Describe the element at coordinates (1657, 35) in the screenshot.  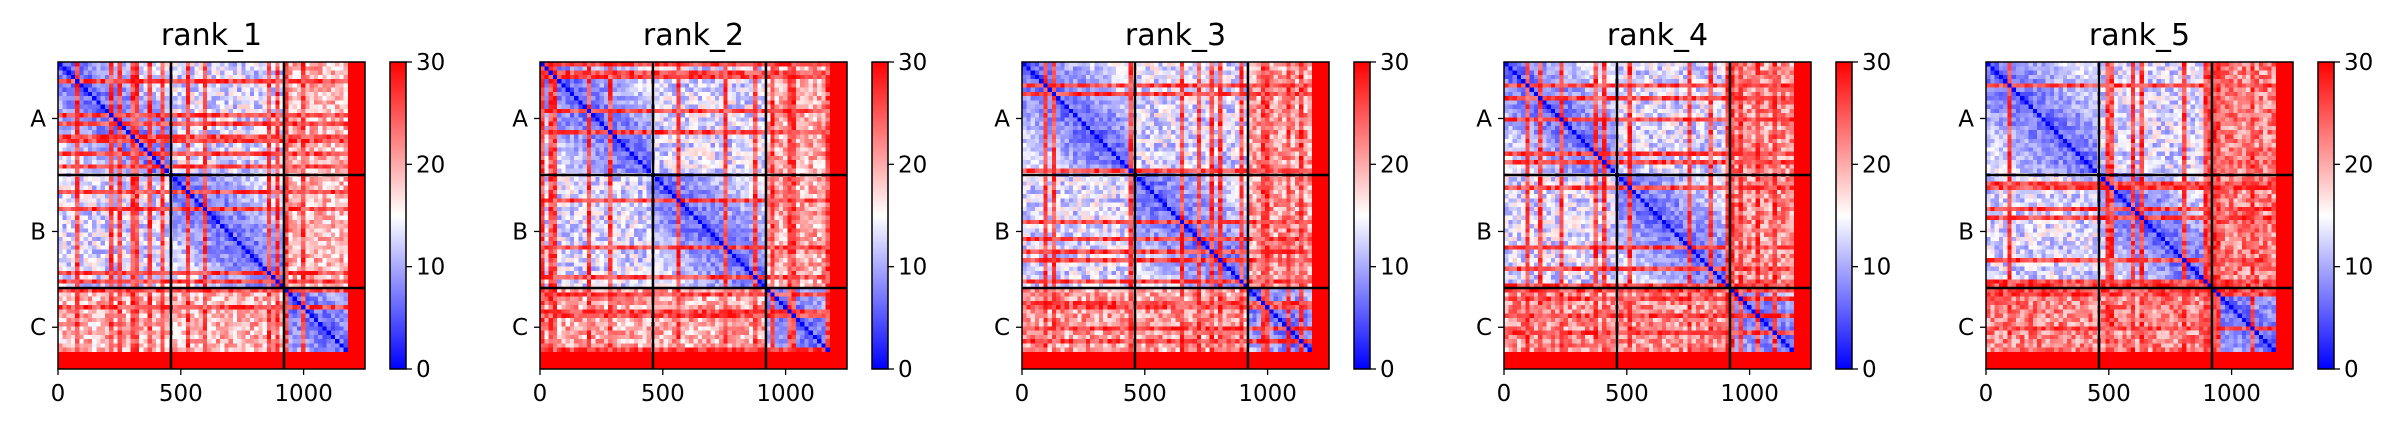
I see `panel-title: rank_4` at that location.